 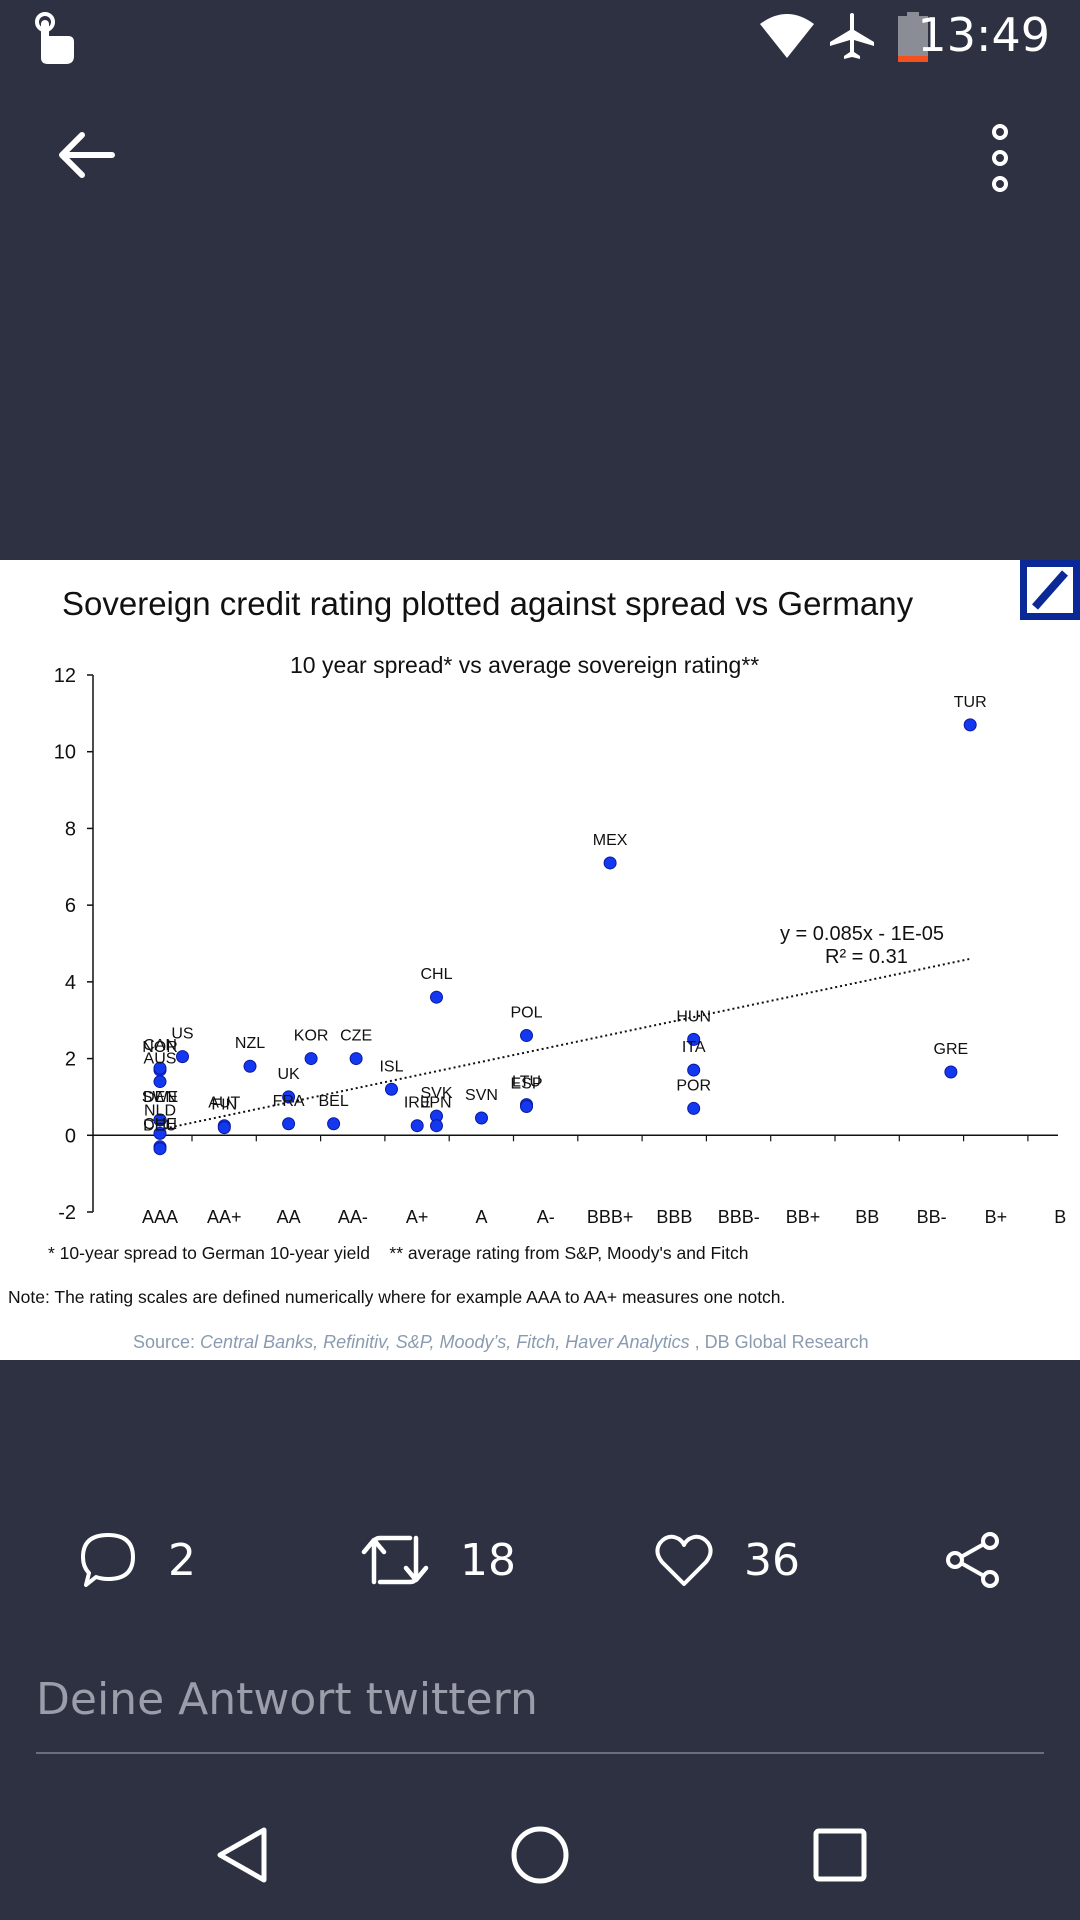 I want to click on like-action: 36, so click(x=727, y=1560).